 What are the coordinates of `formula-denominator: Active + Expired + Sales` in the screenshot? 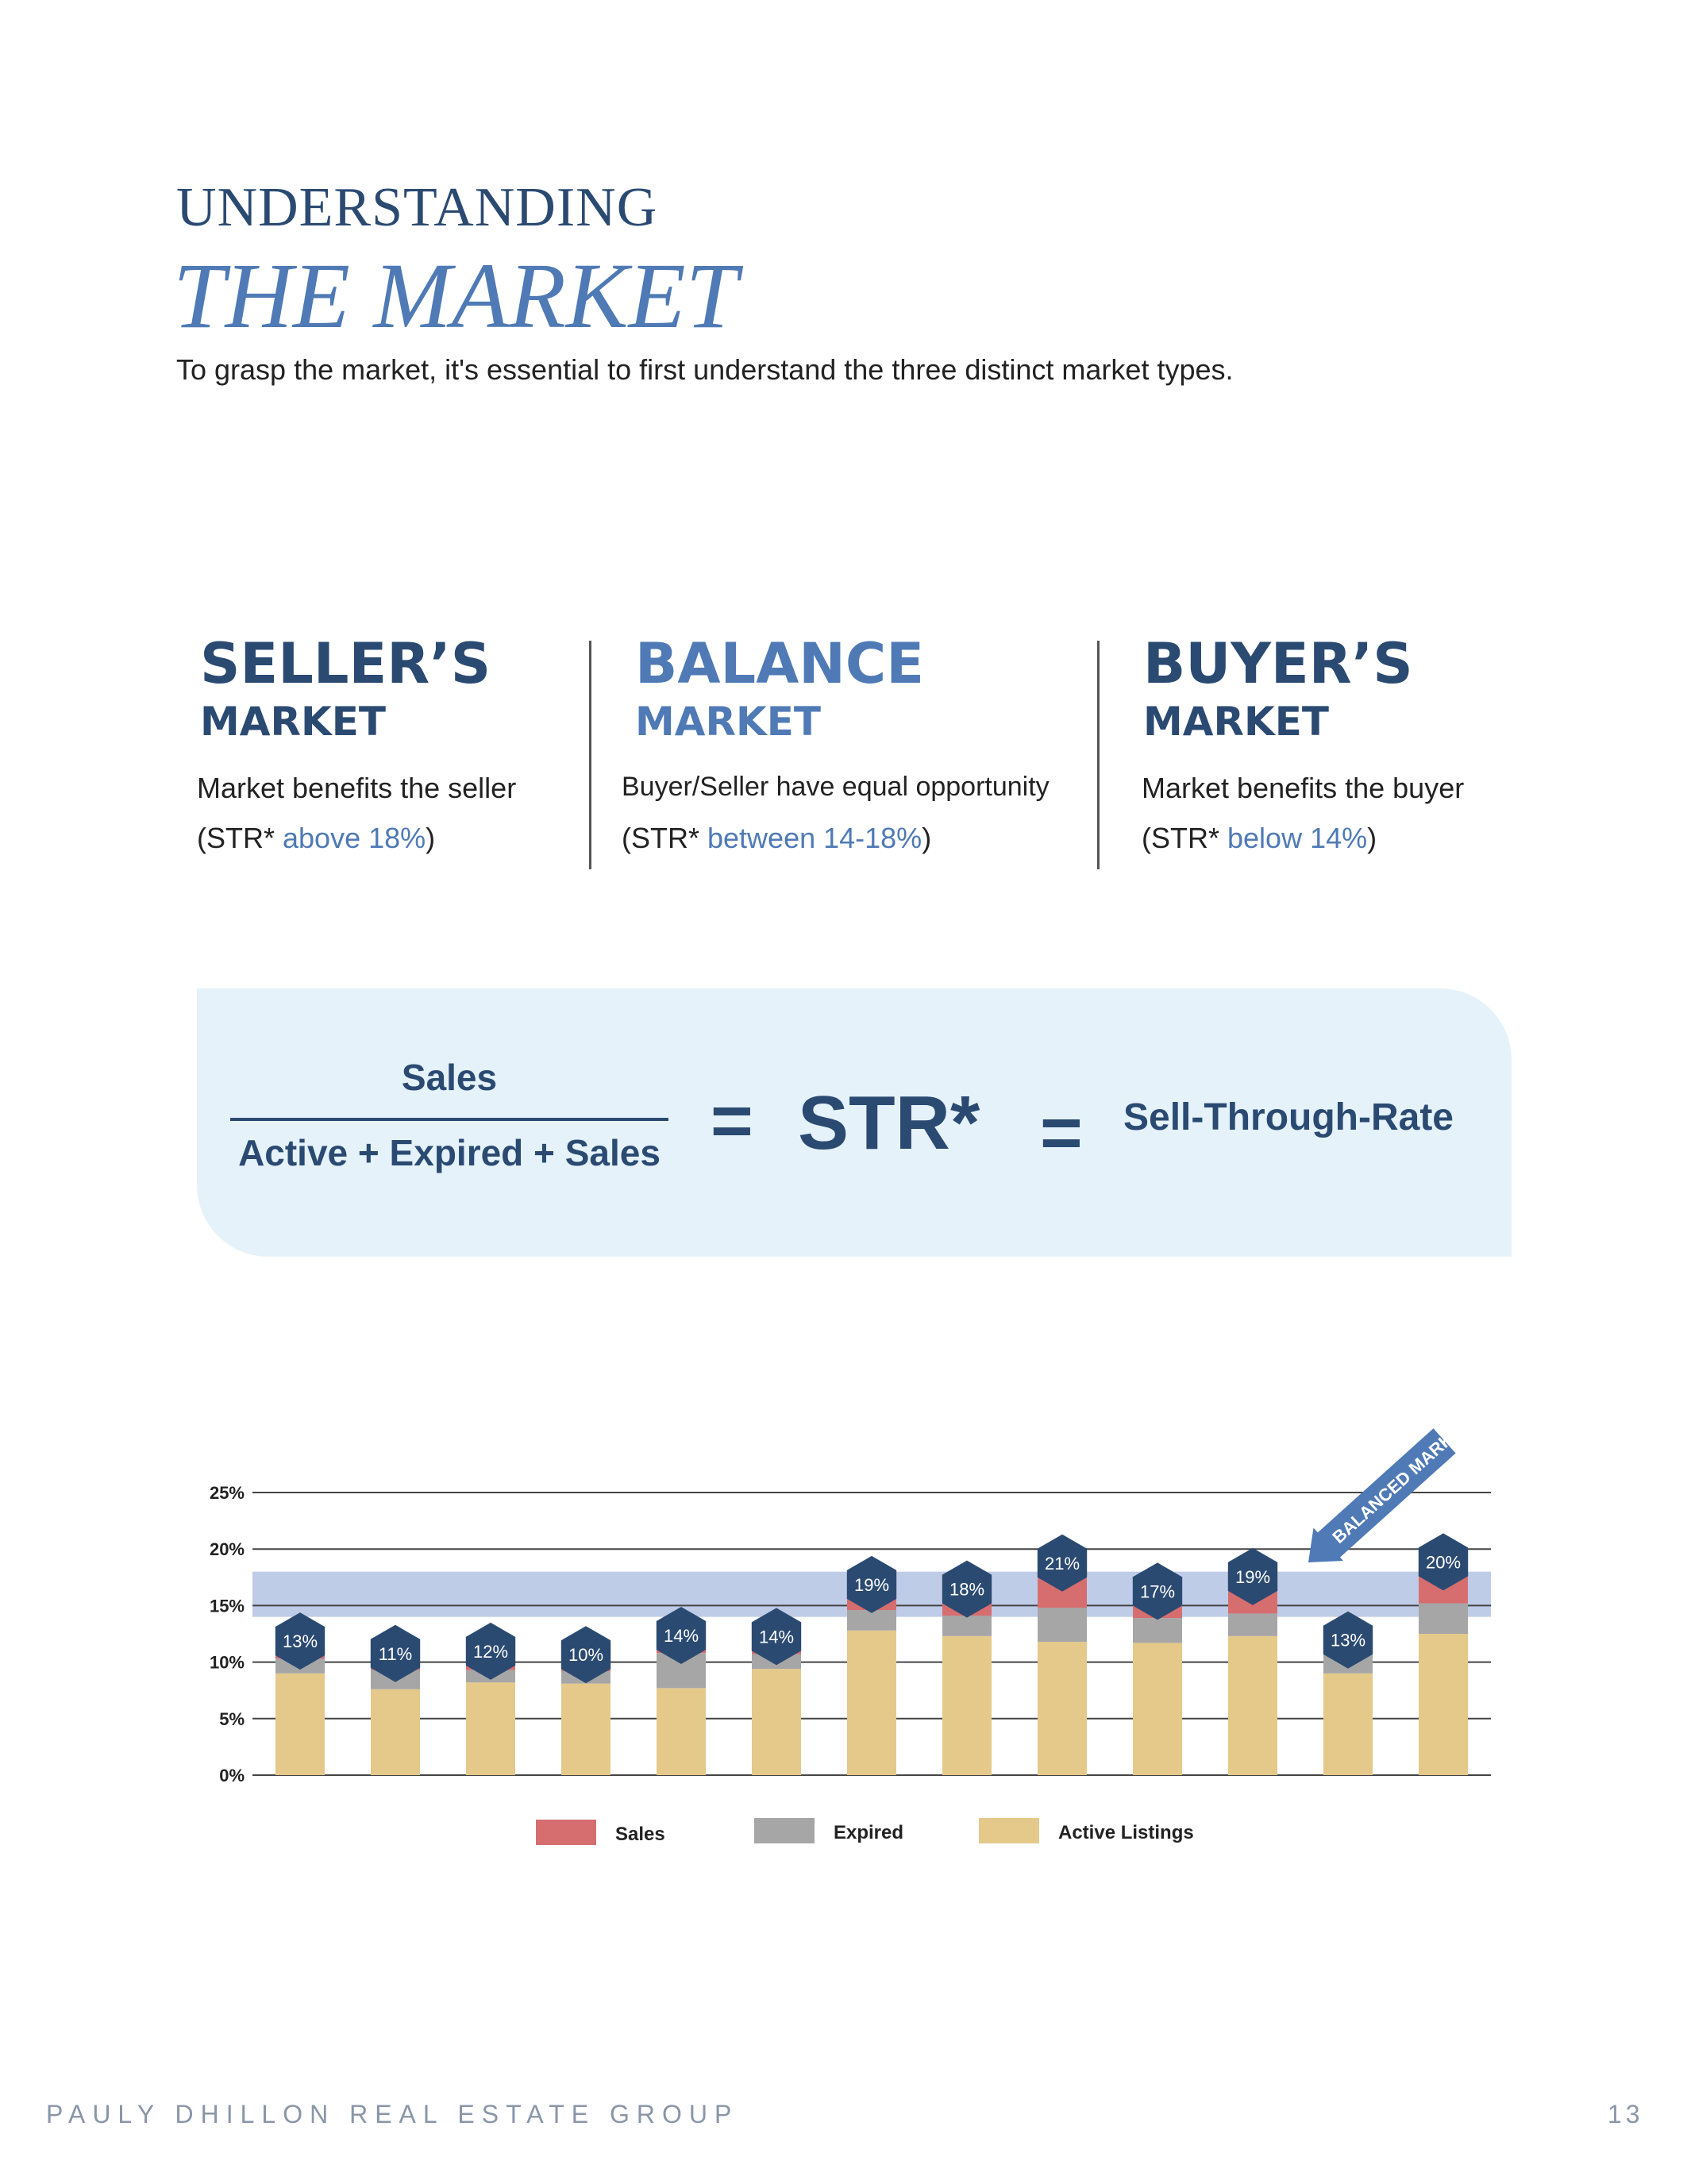 It's located at (449, 1152).